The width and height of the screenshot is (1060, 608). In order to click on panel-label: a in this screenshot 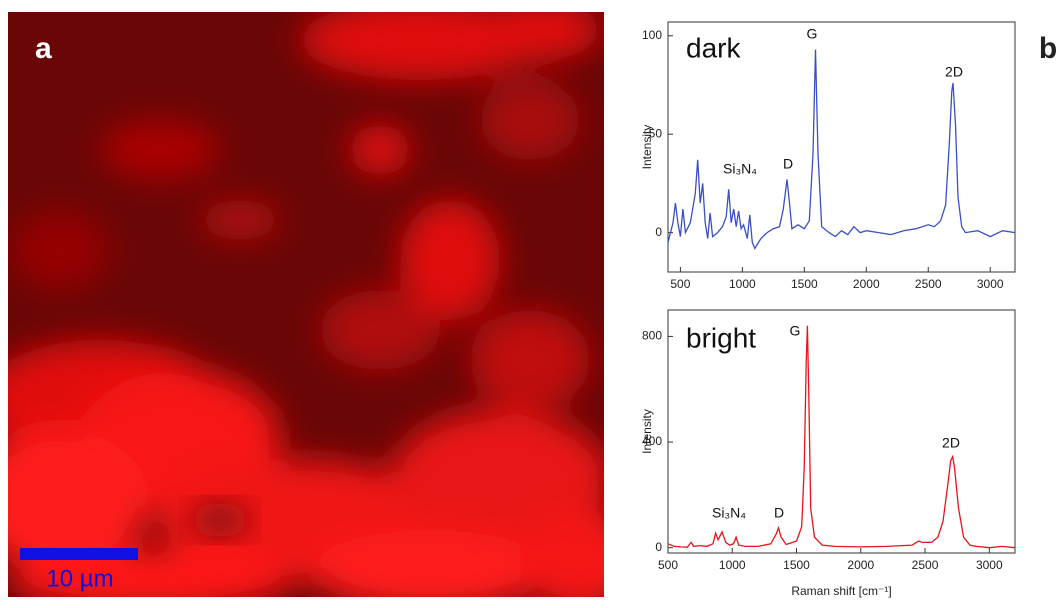, I will do `click(43, 48)`.